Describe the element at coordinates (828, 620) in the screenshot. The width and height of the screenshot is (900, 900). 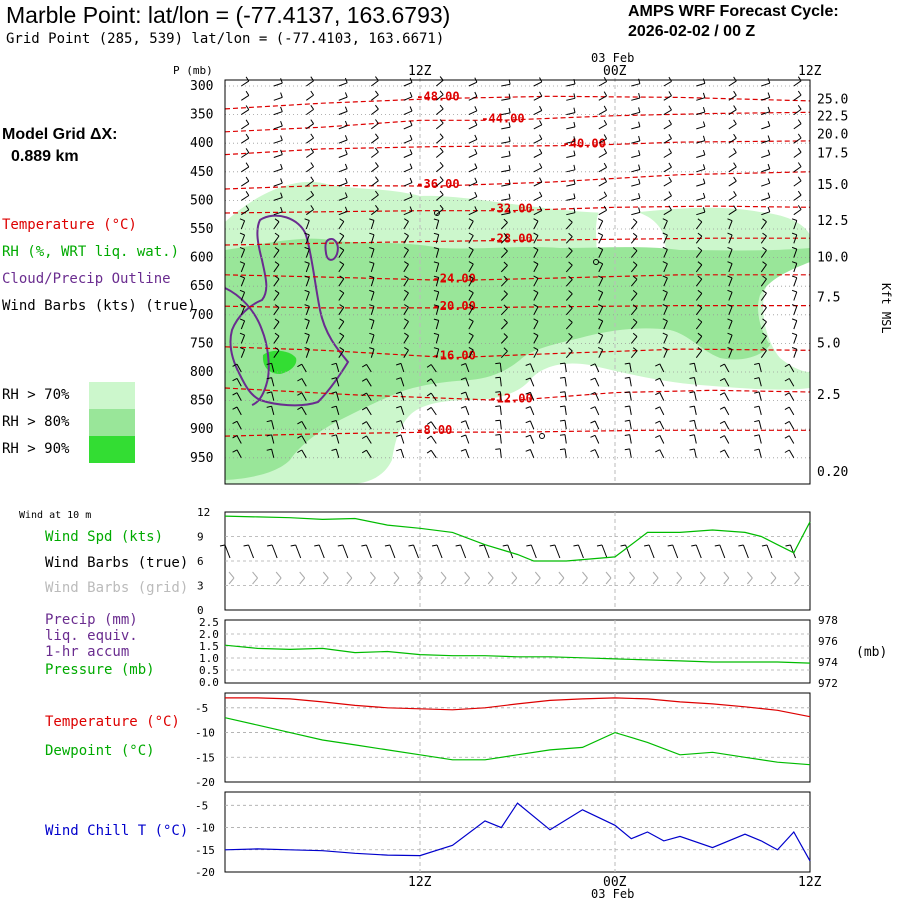
I see `pressure-tick-label-right: 978` at that location.